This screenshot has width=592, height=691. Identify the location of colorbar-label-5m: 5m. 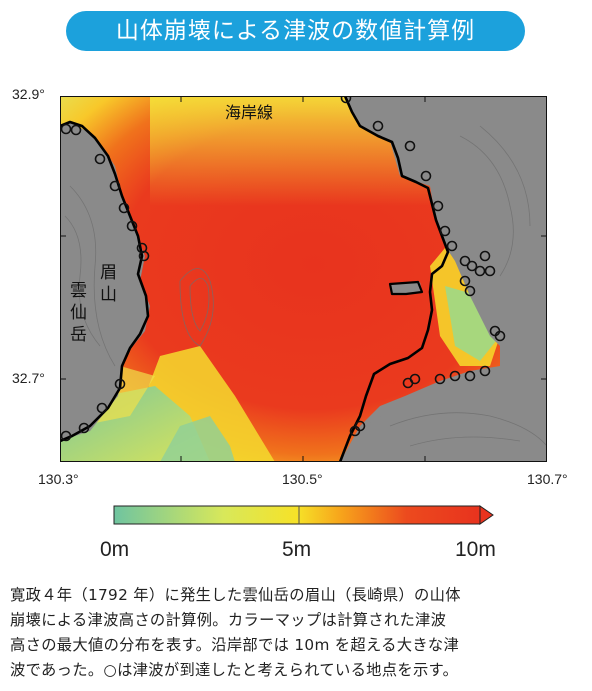
(297, 549).